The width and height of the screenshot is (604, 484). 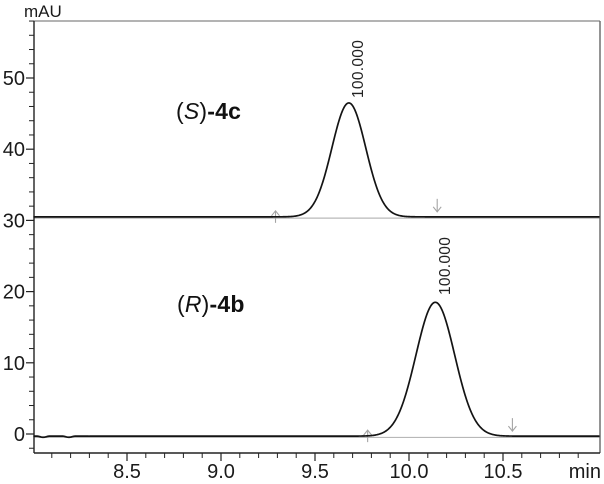 I want to click on svg-text: 20, so click(x=14, y=293).